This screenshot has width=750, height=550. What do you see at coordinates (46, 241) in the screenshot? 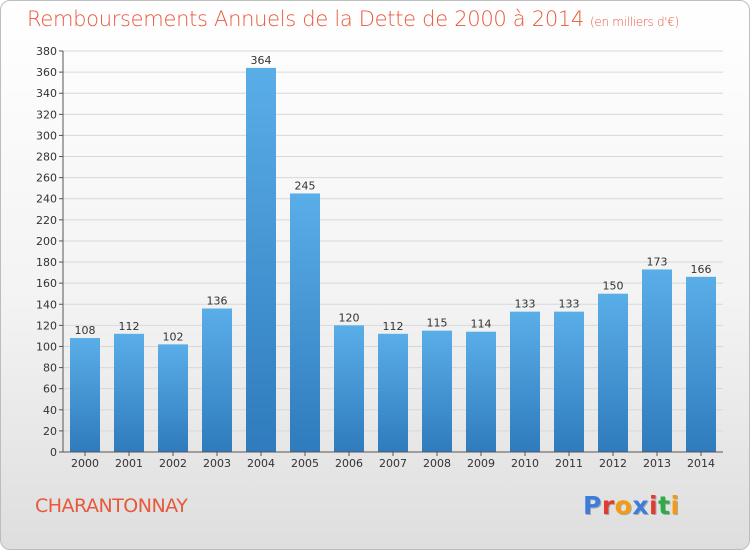
I see `y-tick-label: 200` at bounding box center [46, 241].